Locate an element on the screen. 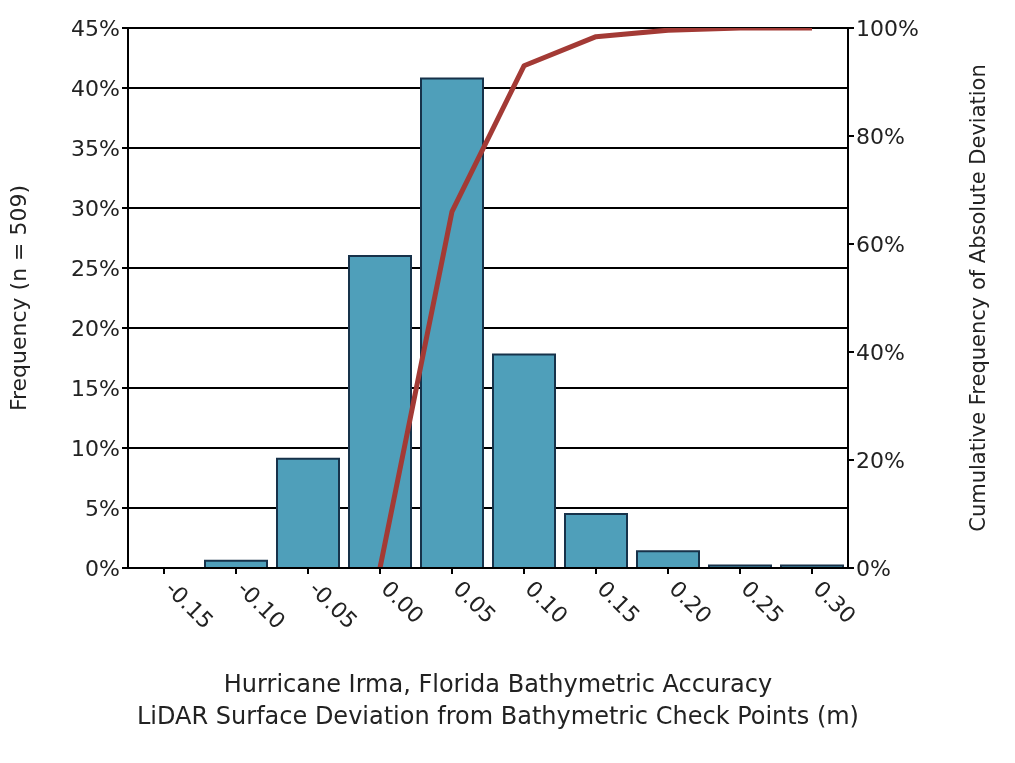  y2-tick-label: 60% is located at coordinates (880, 244).